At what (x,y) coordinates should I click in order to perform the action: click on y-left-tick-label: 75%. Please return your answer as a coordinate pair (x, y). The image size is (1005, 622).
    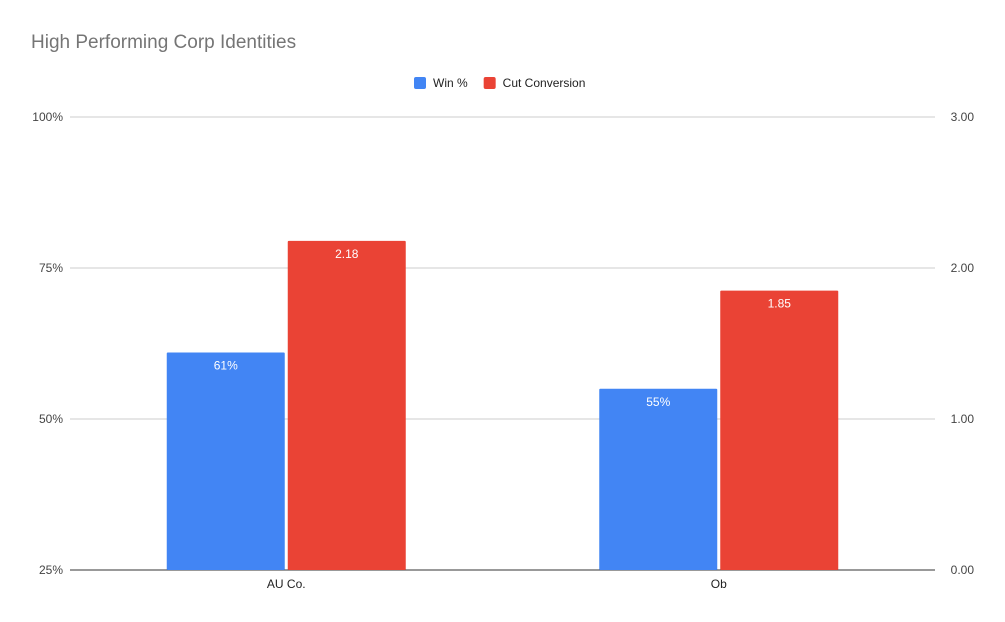
    Looking at the image, I should click on (51, 268).